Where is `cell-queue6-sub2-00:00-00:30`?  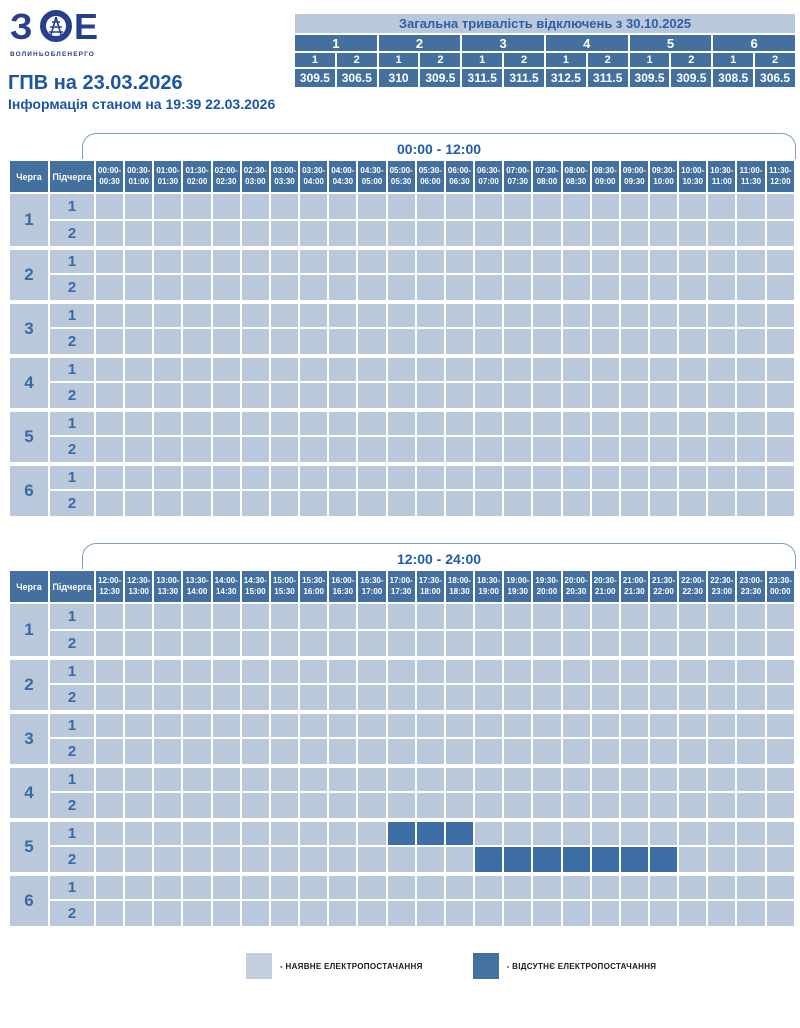
cell-queue6-sub2-00:00-00:30 is located at coordinates (110, 503).